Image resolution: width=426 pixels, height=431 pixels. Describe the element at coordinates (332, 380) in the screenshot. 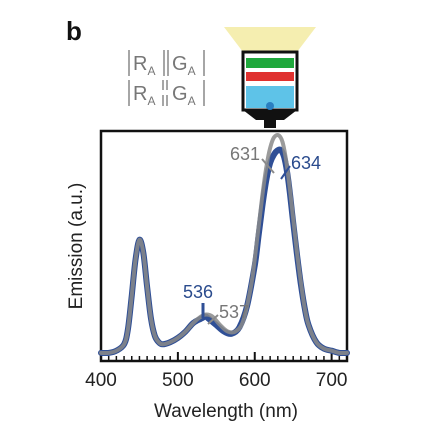

I see `x-tick-label: 700` at that location.